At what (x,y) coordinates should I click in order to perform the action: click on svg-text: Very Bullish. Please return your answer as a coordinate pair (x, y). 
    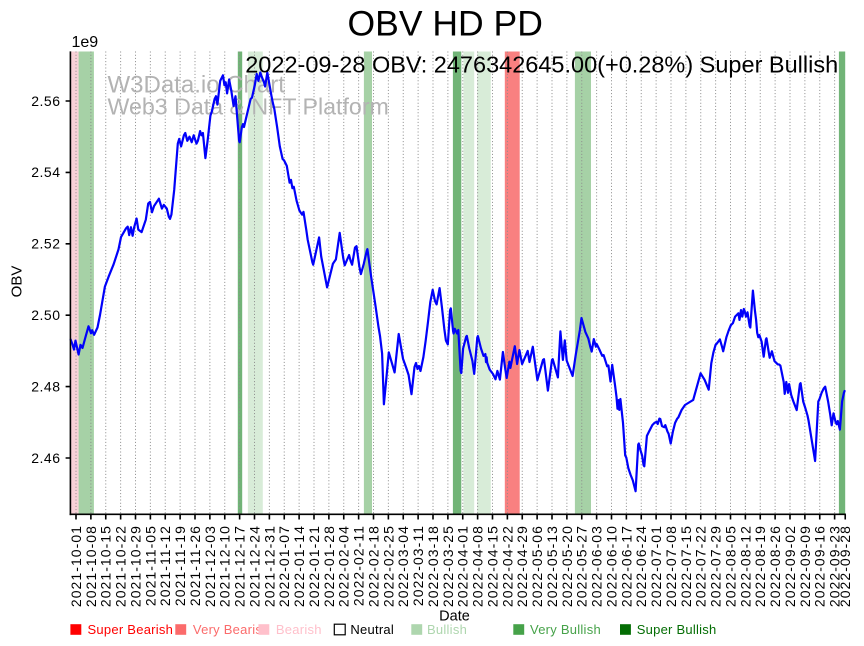
    Looking at the image, I should click on (565, 629).